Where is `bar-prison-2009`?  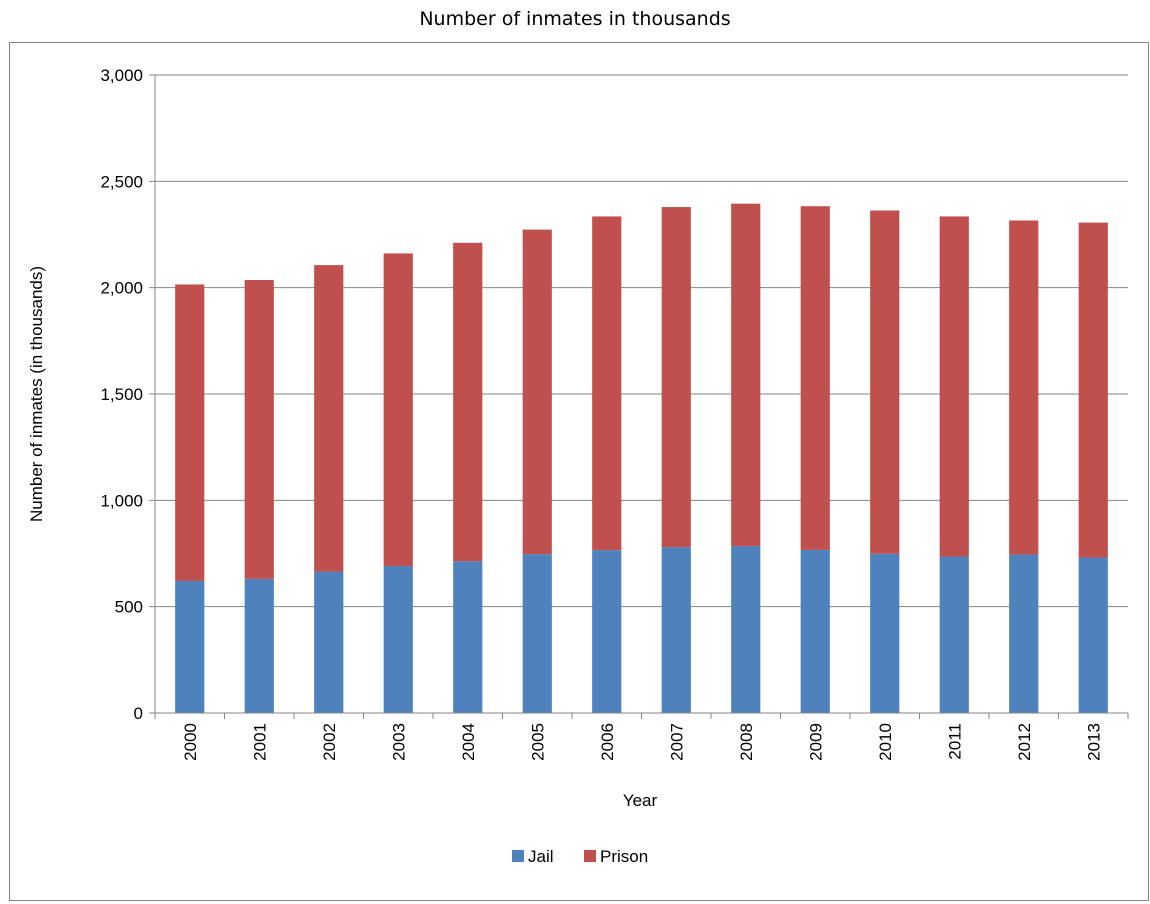
bar-prison-2009 is located at coordinates (815, 378).